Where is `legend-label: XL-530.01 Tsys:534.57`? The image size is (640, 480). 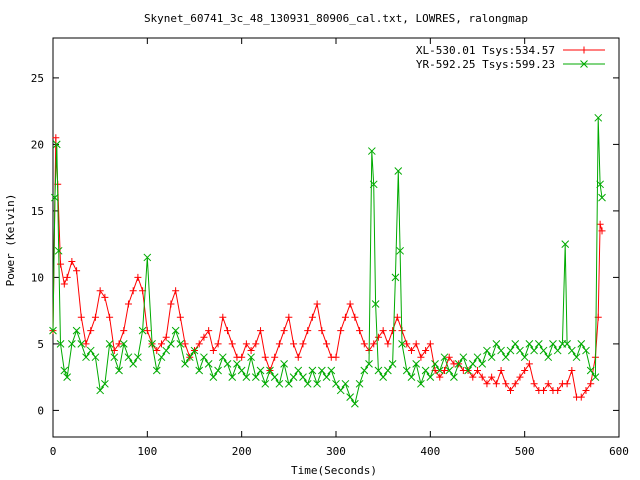
legend-label: XL-530.01 Tsys:534.57 is located at coordinates (485, 50).